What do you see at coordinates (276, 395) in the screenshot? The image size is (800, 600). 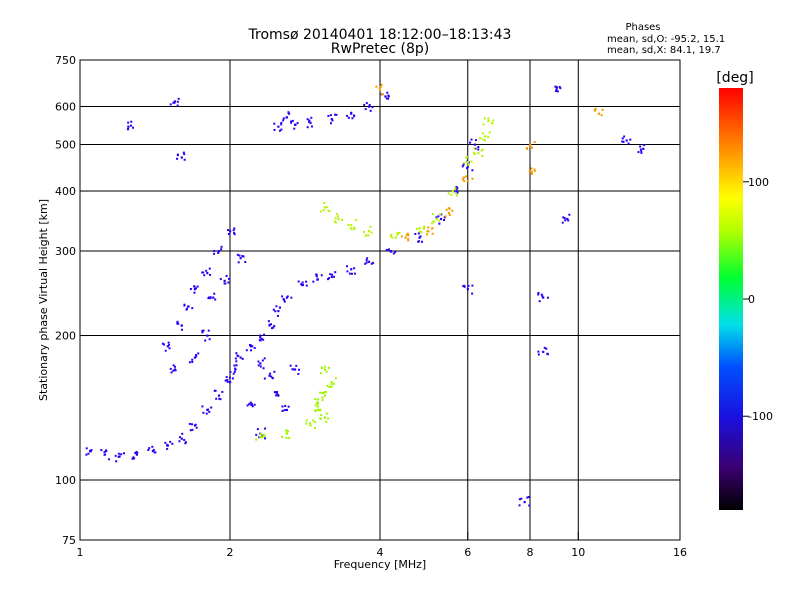 I see `data-point-1-15-echo` at bounding box center [276, 395].